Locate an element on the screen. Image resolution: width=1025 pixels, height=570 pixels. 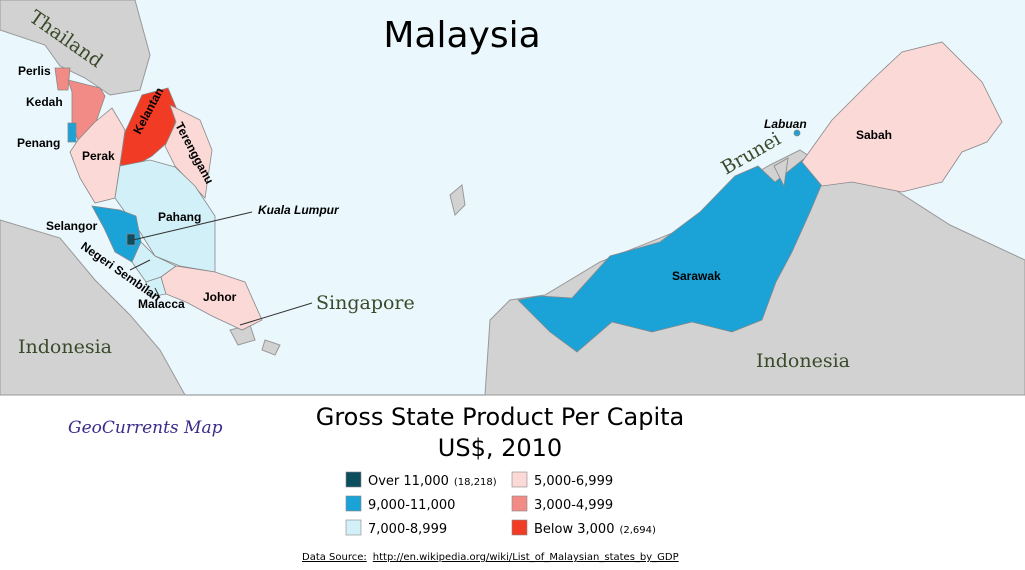
legend-range: Over 11,000 is located at coordinates (408, 481).